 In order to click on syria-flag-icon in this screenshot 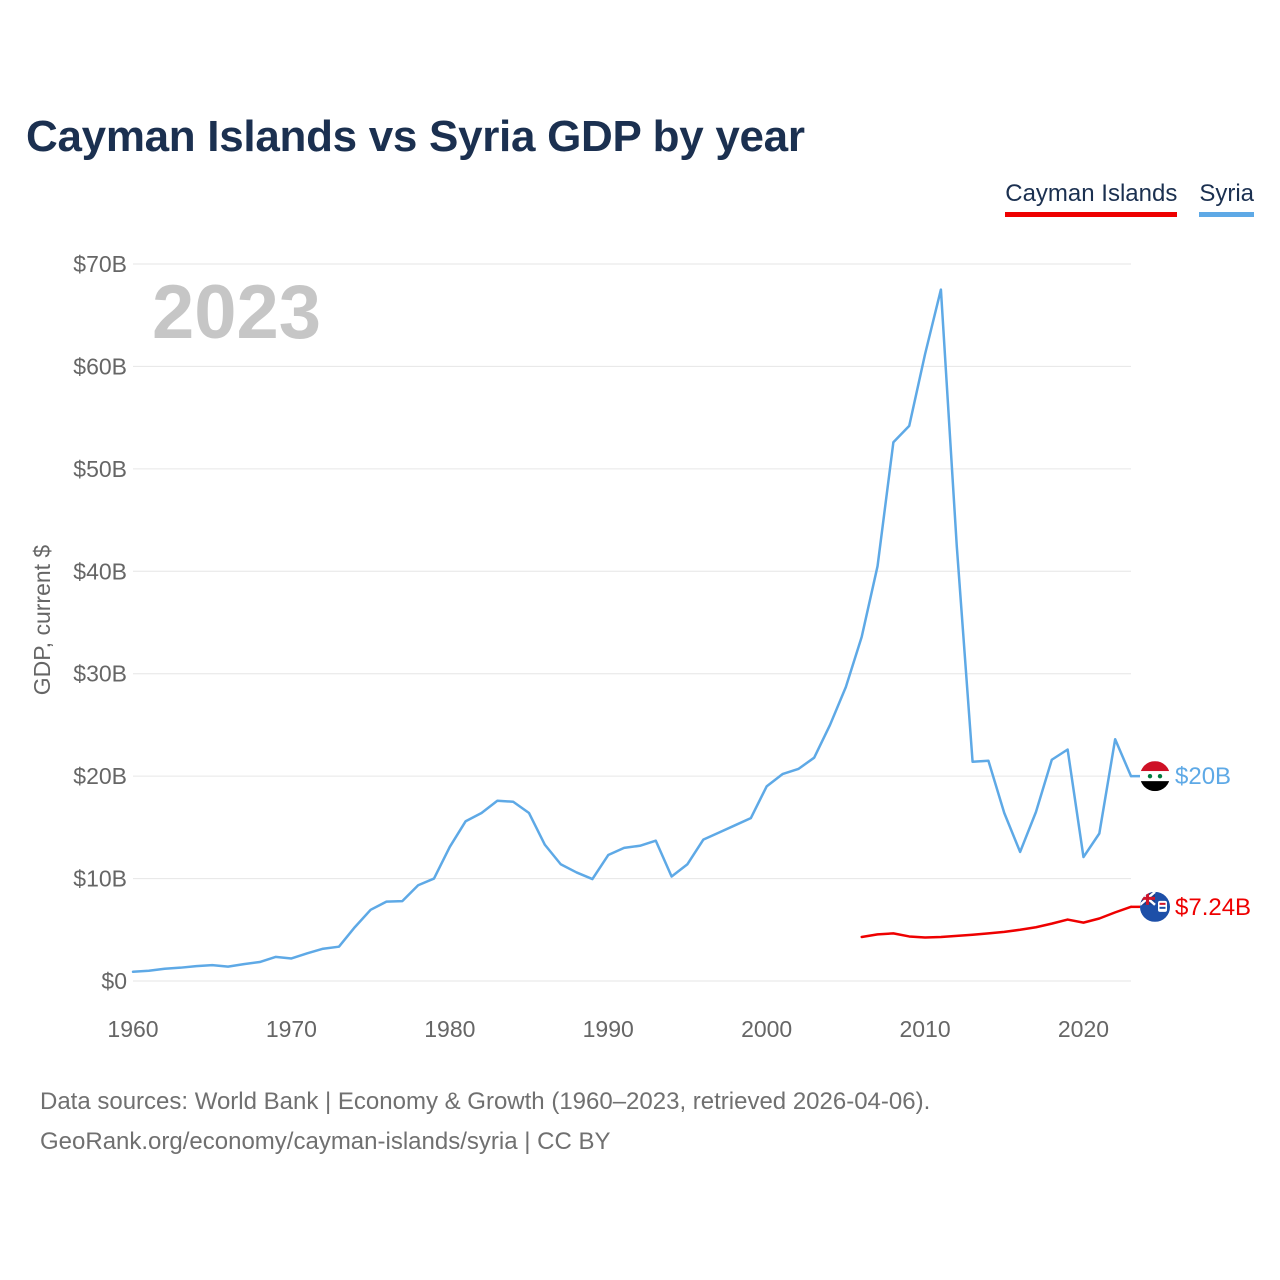, I will do `click(1155, 776)`.